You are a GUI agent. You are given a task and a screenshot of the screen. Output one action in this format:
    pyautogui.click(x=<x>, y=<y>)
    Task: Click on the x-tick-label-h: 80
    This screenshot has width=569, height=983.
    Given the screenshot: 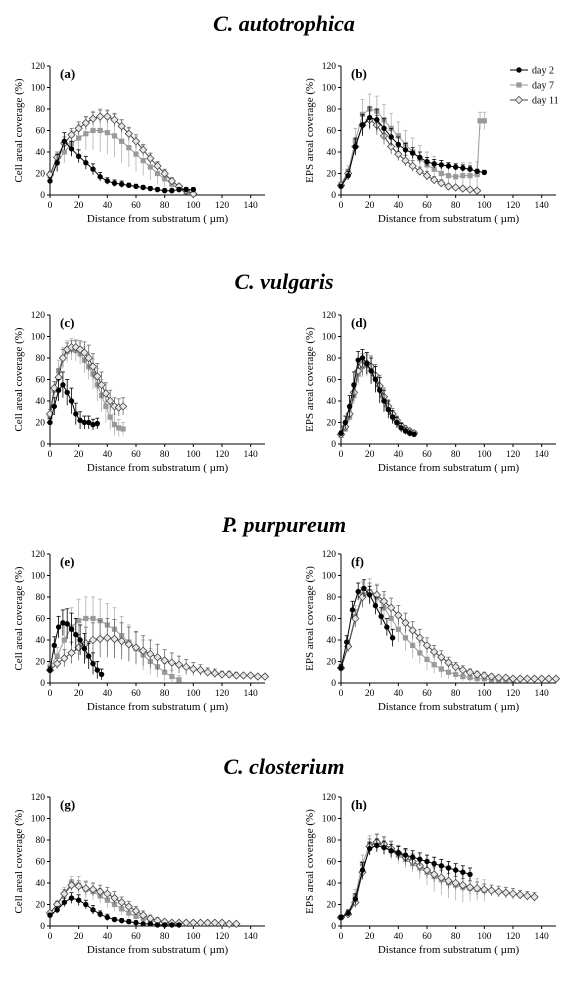 What is the action you would take?
    pyautogui.click(x=456, y=937)
    